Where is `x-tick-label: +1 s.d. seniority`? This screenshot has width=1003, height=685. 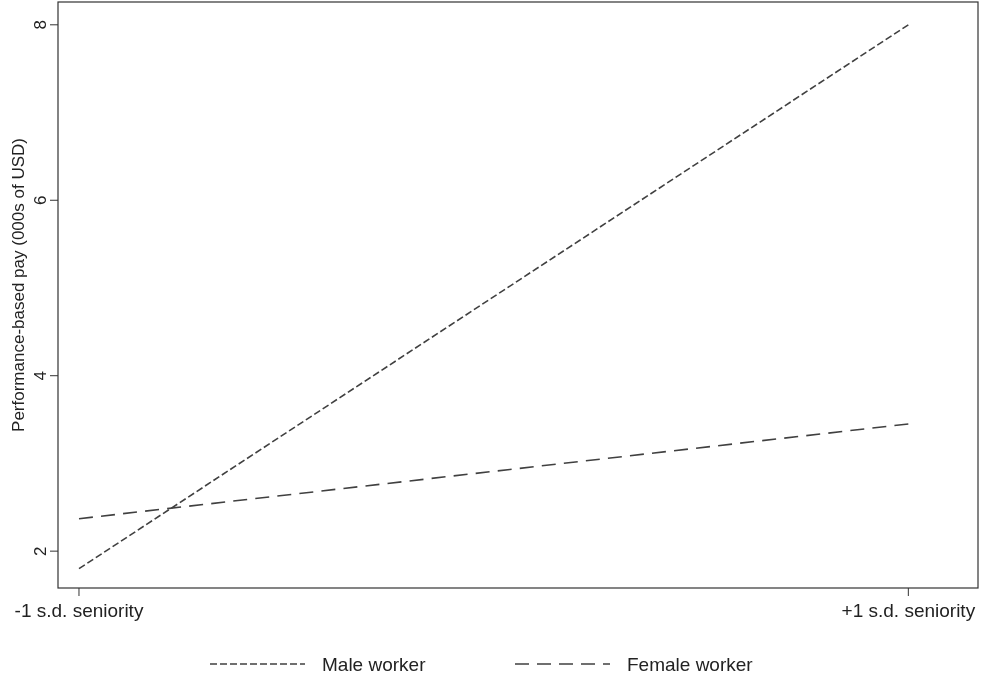 x-tick-label: +1 s.d. seniority is located at coordinates (908, 610).